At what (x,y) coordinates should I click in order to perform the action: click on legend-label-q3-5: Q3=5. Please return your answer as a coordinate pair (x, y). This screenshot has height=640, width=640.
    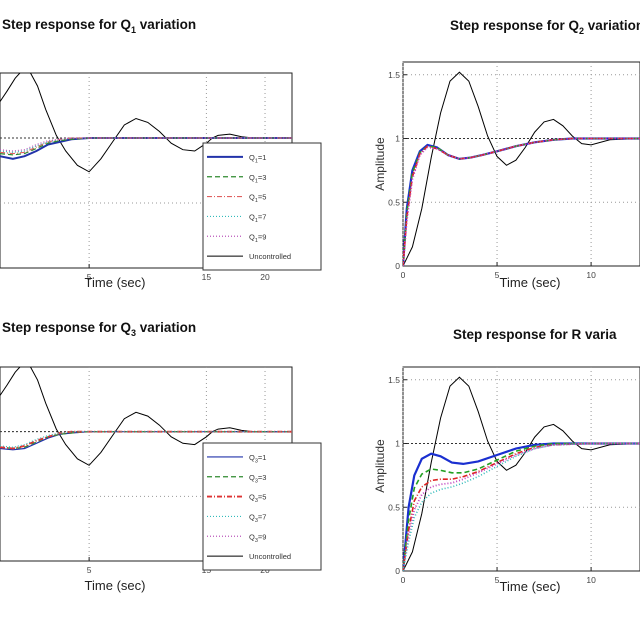
    Looking at the image, I should click on (257, 499).